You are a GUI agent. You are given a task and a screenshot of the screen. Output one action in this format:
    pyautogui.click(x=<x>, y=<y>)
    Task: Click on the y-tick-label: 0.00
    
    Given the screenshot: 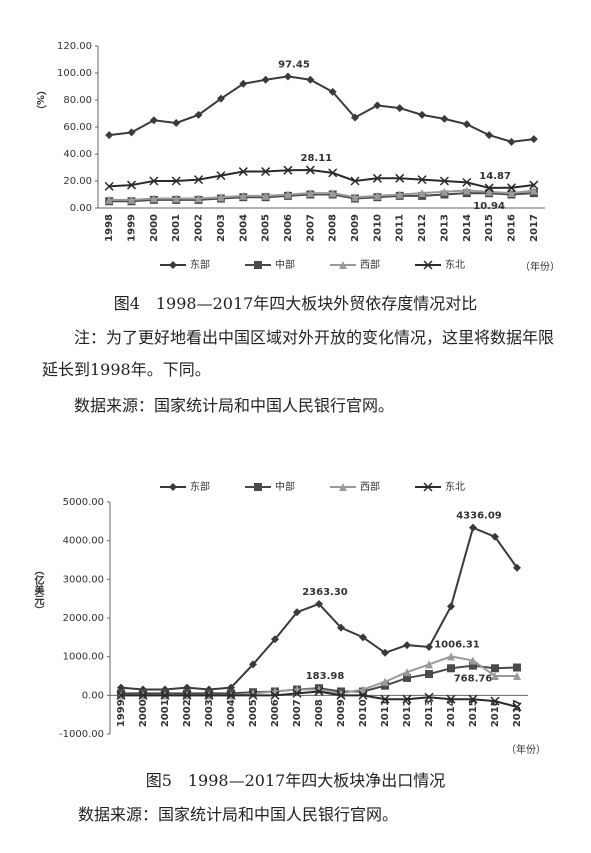 What is the action you would take?
    pyautogui.click(x=93, y=695)
    